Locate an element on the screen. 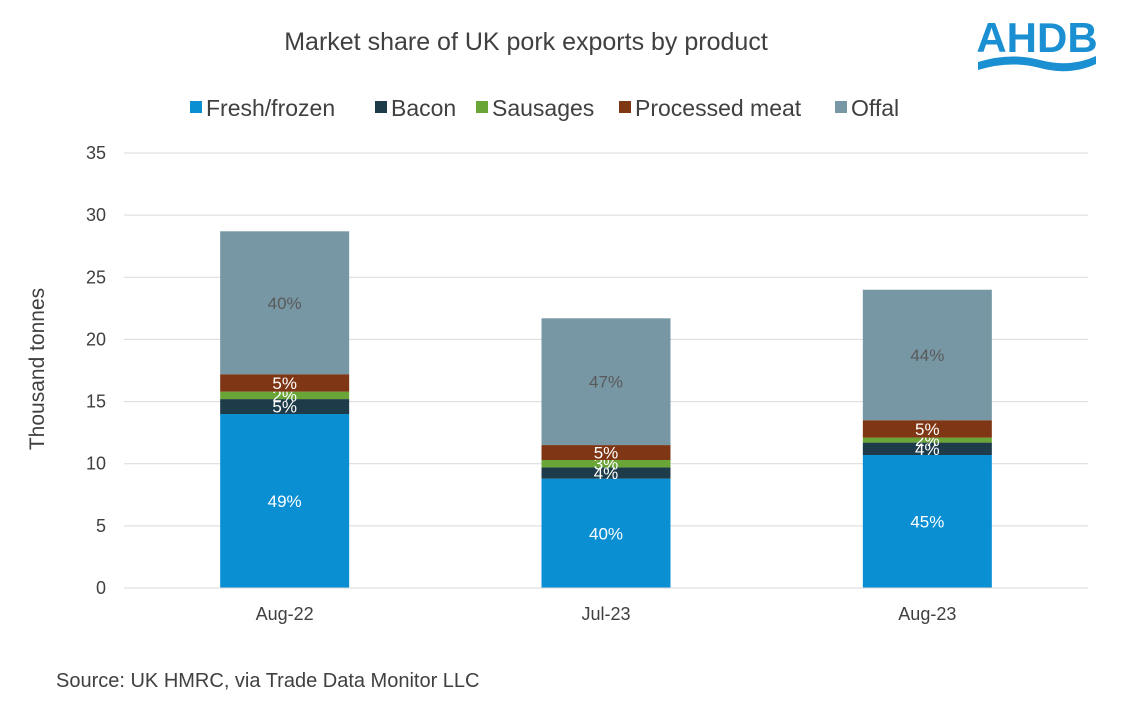 This screenshot has height=704, width=1123. y-tick-label: 25 is located at coordinates (96, 277).